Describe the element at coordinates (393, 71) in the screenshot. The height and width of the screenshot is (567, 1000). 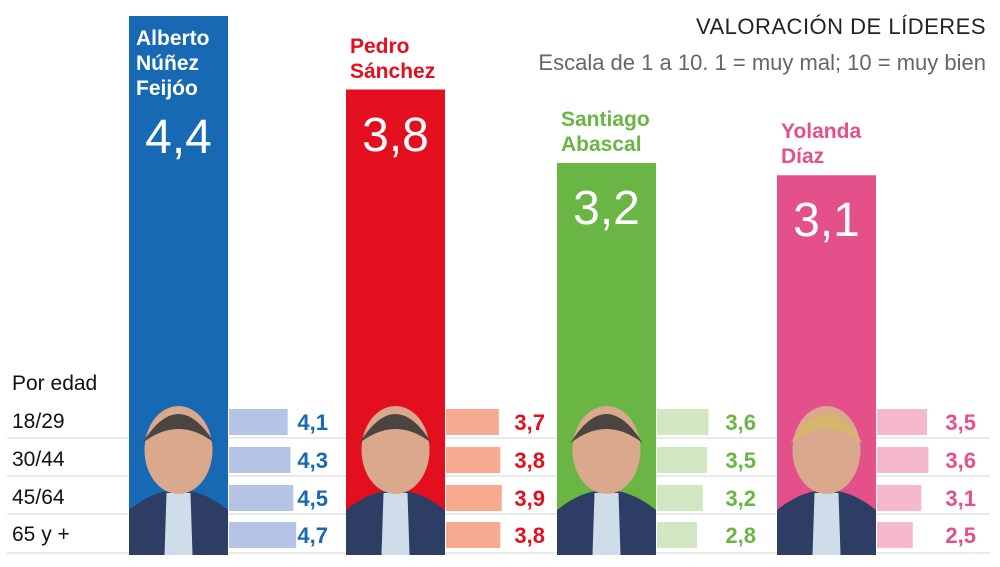
I see `leader-name: Sánchez` at that location.